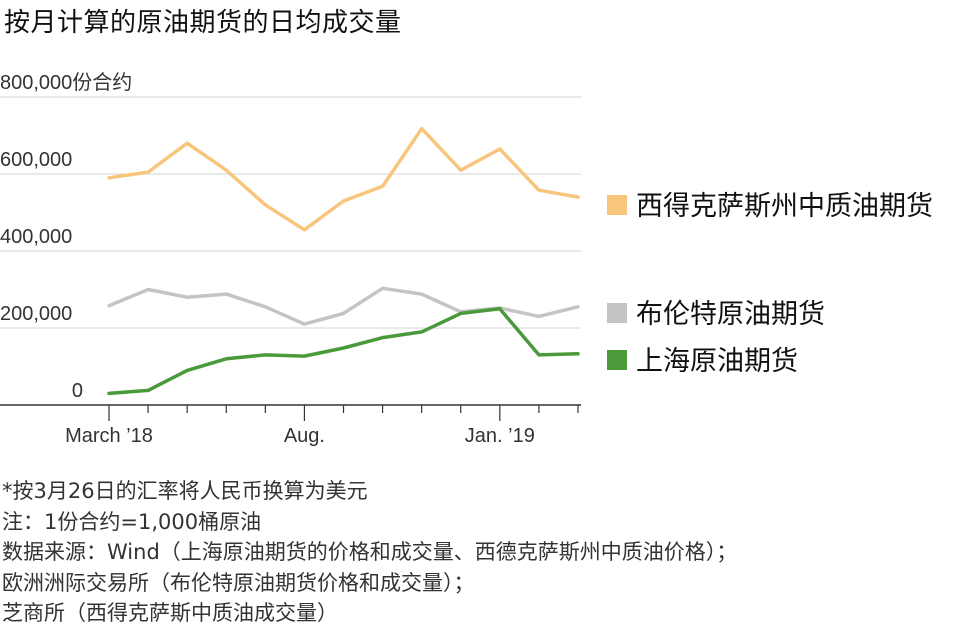 The height and width of the screenshot is (644, 968). I want to click on y-tick-label: 200,000, so click(36, 314).